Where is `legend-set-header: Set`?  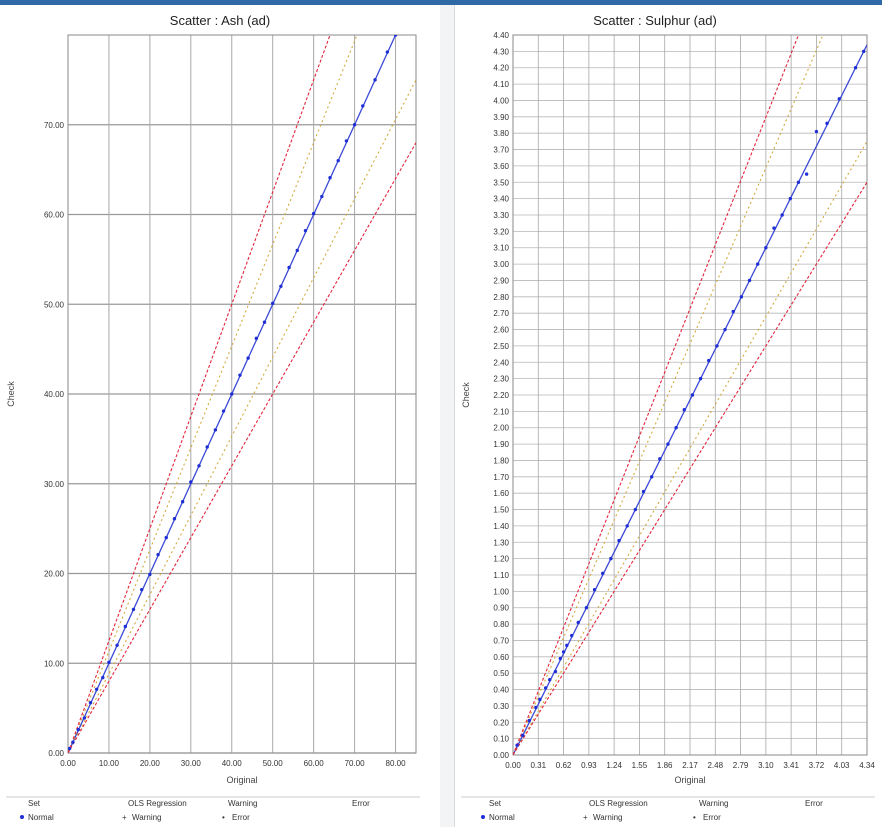 legend-set-header: Set is located at coordinates (34, 803).